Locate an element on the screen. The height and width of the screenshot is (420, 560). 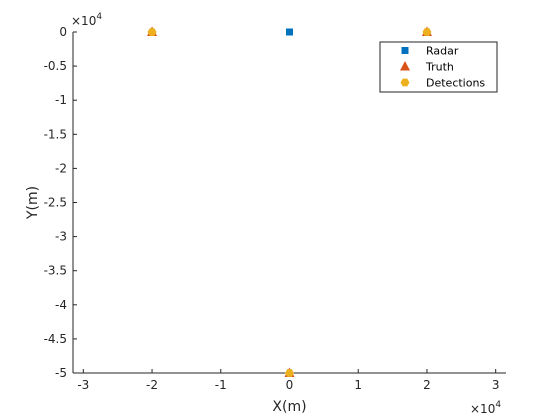
legend-box is located at coordinates (438, 67).